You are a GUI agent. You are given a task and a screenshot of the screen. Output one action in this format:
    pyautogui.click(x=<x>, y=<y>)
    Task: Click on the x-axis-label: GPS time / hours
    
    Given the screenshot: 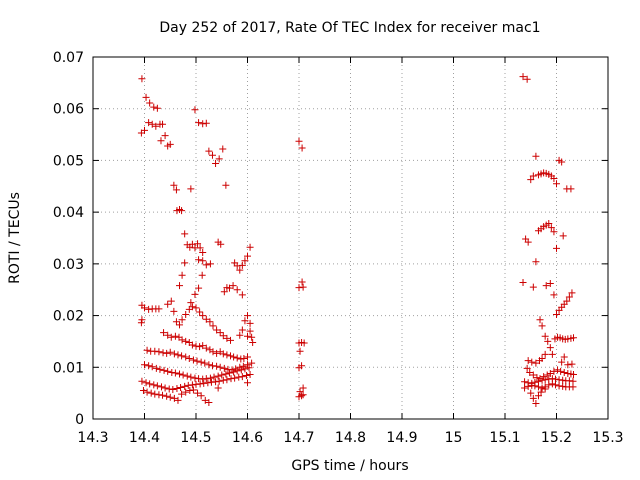 What is the action you would take?
    pyautogui.click(x=349, y=466)
    